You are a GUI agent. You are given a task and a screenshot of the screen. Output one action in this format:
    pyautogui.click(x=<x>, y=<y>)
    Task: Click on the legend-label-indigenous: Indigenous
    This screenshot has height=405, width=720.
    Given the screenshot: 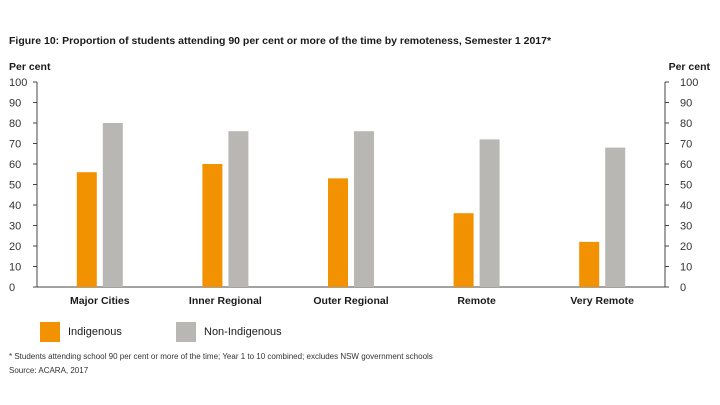 What is the action you would take?
    pyautogui.click(x=95, y=332)
    